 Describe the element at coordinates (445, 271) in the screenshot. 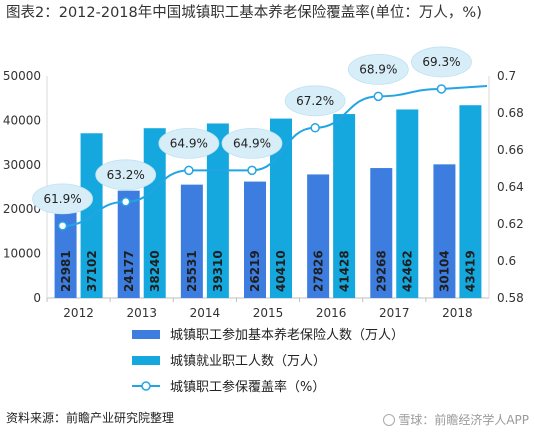

I see `bar-value-label: 30104` at that location.